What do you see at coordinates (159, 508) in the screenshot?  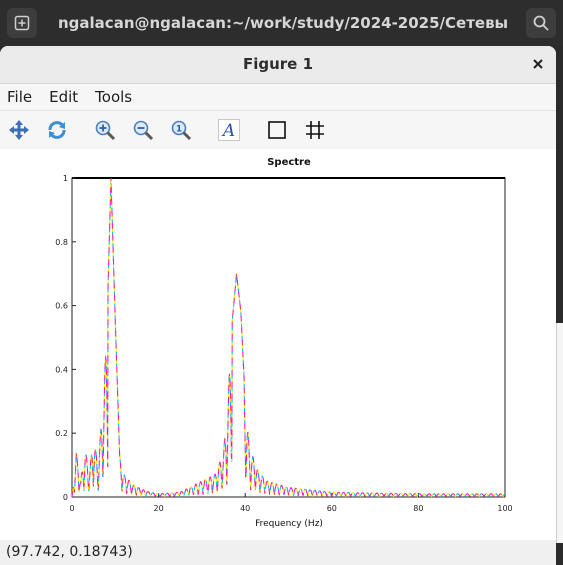 I see `x-tick-label: 20` at bounding box center [159, 508].